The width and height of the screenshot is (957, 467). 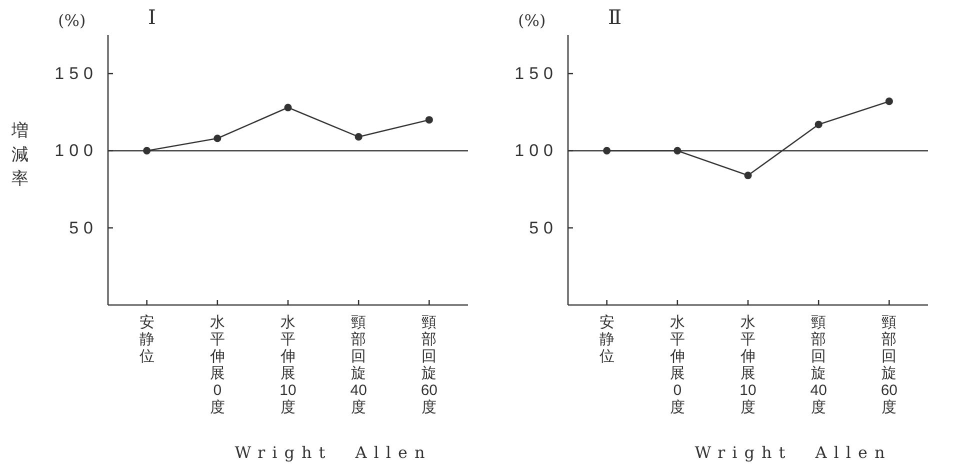 I want to click on chart-title: Ⅱ, so click(x=615, y=17).